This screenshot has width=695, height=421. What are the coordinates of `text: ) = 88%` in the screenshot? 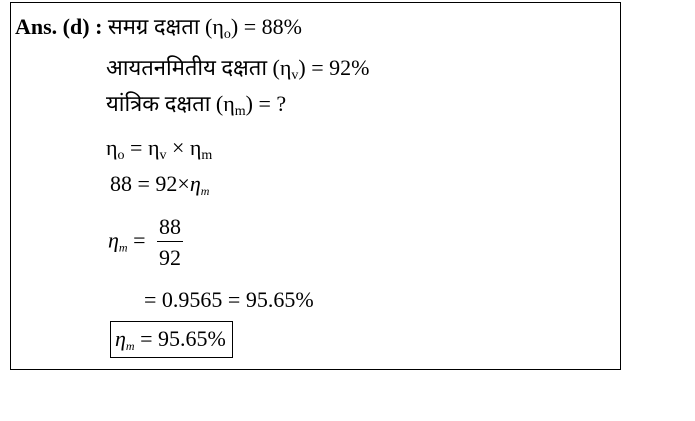 It's located at (266, 26).